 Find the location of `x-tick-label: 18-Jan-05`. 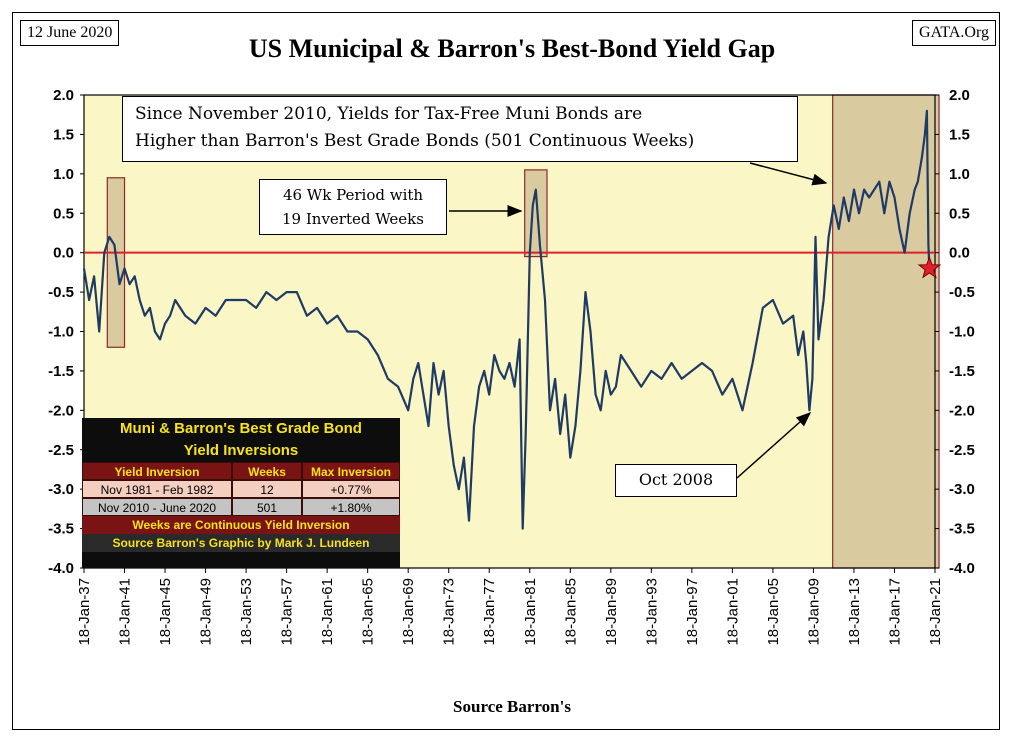

x-tick-label: 18-Jan-05 is located at coordinates (773, 612).